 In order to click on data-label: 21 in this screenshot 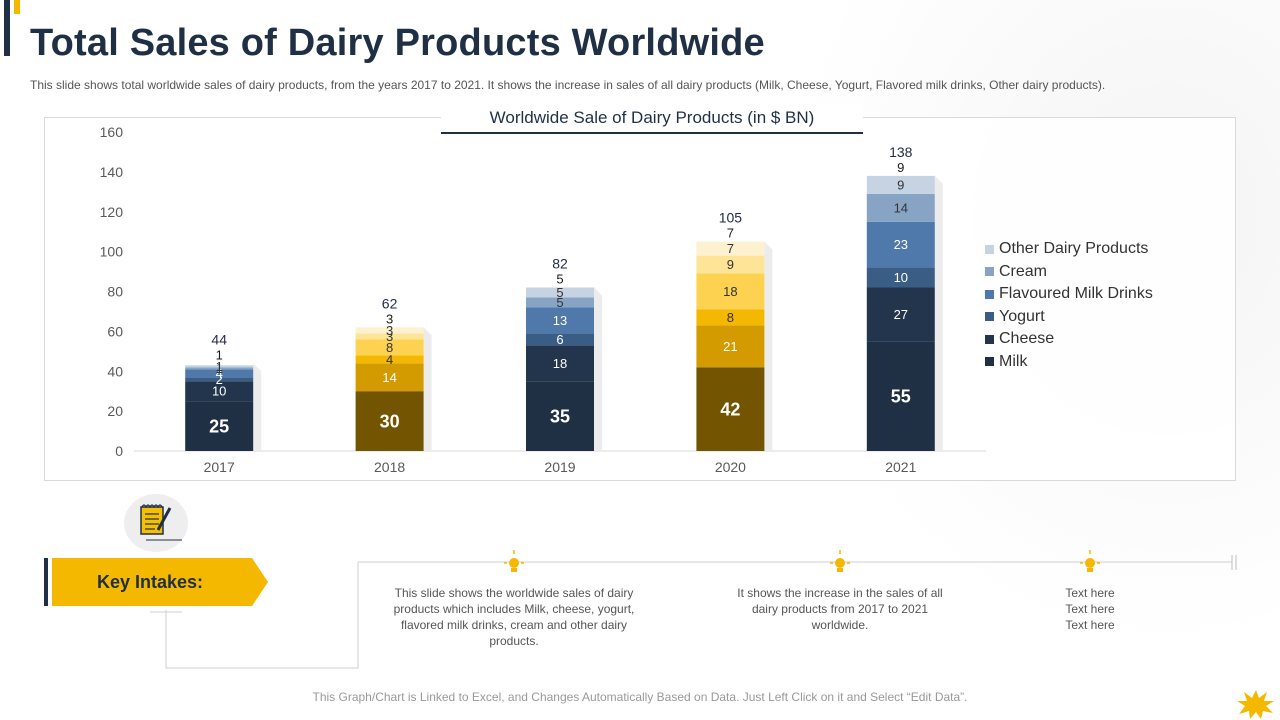, I will do `click(730, 346)`.